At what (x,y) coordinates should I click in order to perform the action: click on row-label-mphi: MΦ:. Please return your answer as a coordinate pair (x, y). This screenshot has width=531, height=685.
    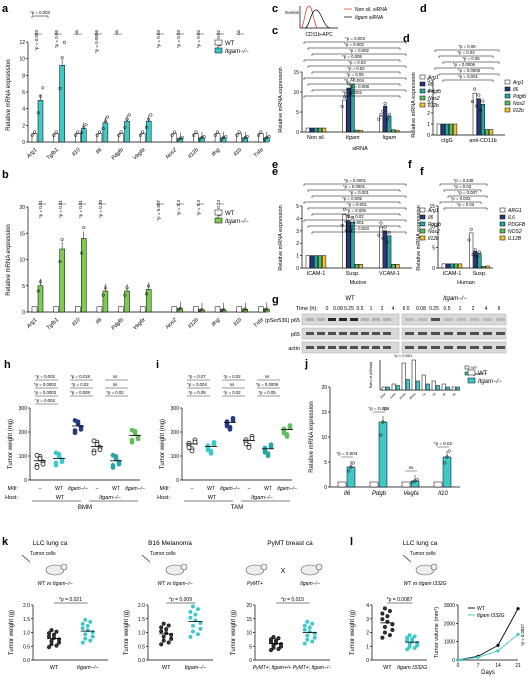
    Looking at the image, I should click on (165, 489).